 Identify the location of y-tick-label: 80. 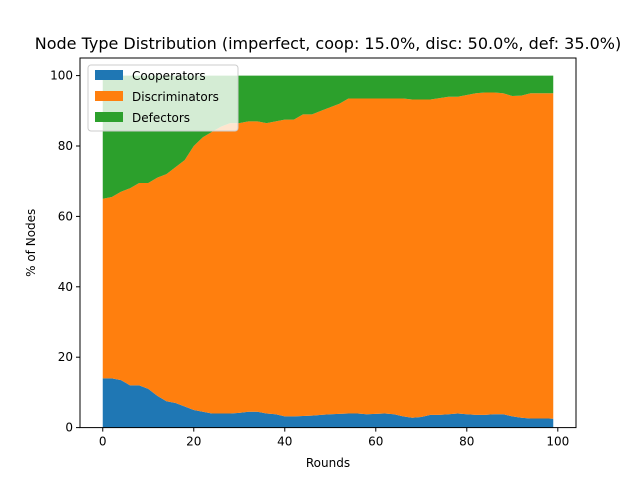
(65, 146).